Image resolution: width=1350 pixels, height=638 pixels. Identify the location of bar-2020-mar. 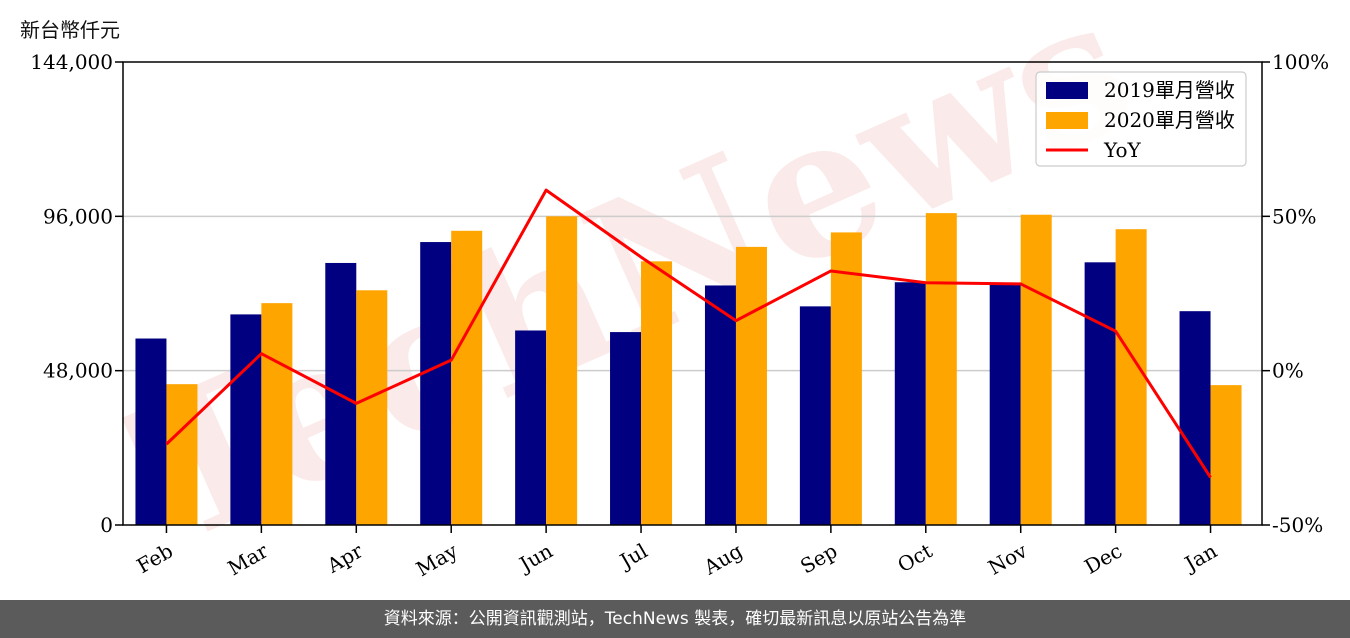
(277, 414).